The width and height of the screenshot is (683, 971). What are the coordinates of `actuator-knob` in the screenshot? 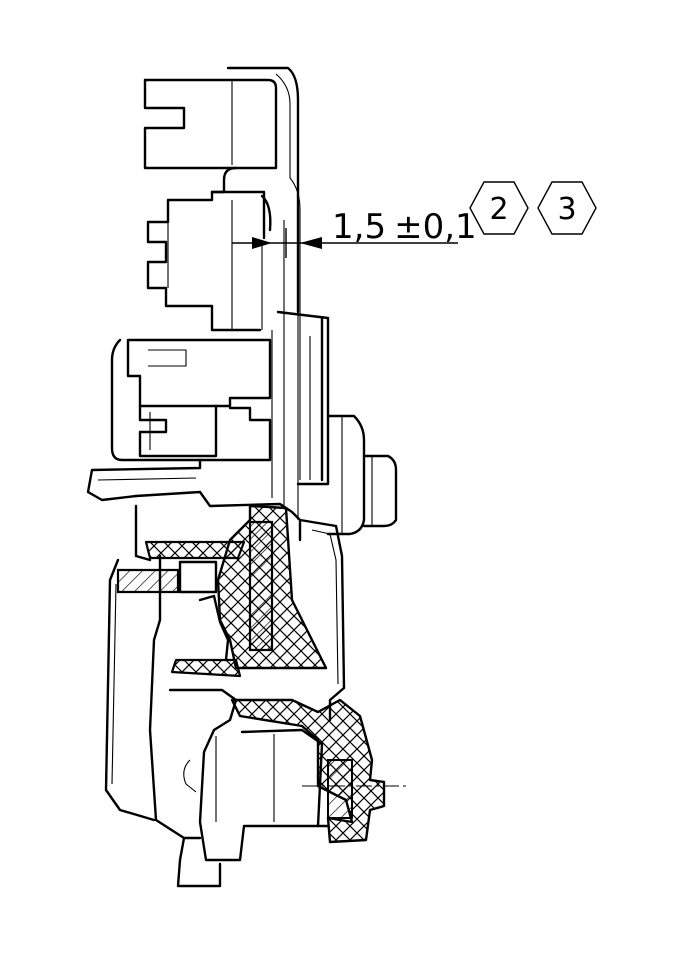 It's located at (362, 475).